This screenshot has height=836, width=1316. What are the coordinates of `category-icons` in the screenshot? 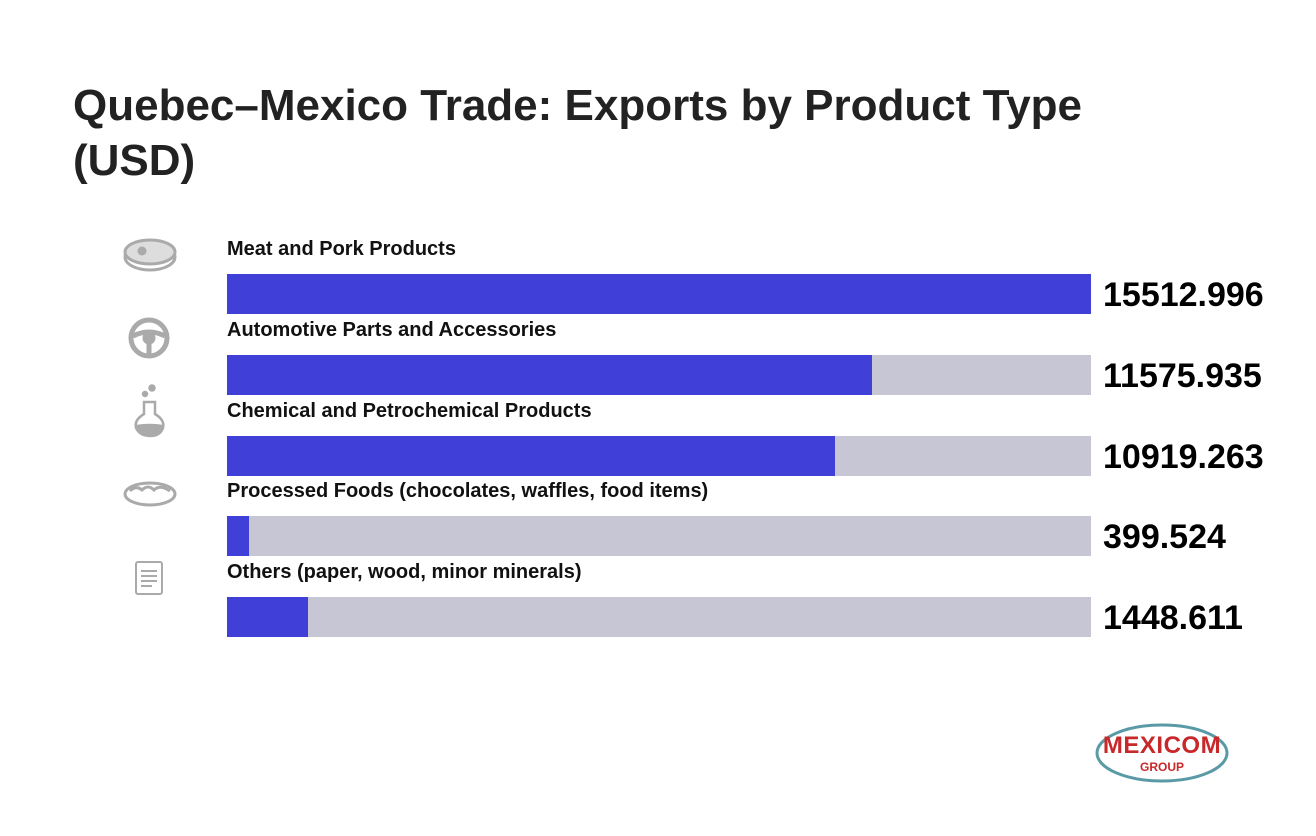 It's located at (150, 416).